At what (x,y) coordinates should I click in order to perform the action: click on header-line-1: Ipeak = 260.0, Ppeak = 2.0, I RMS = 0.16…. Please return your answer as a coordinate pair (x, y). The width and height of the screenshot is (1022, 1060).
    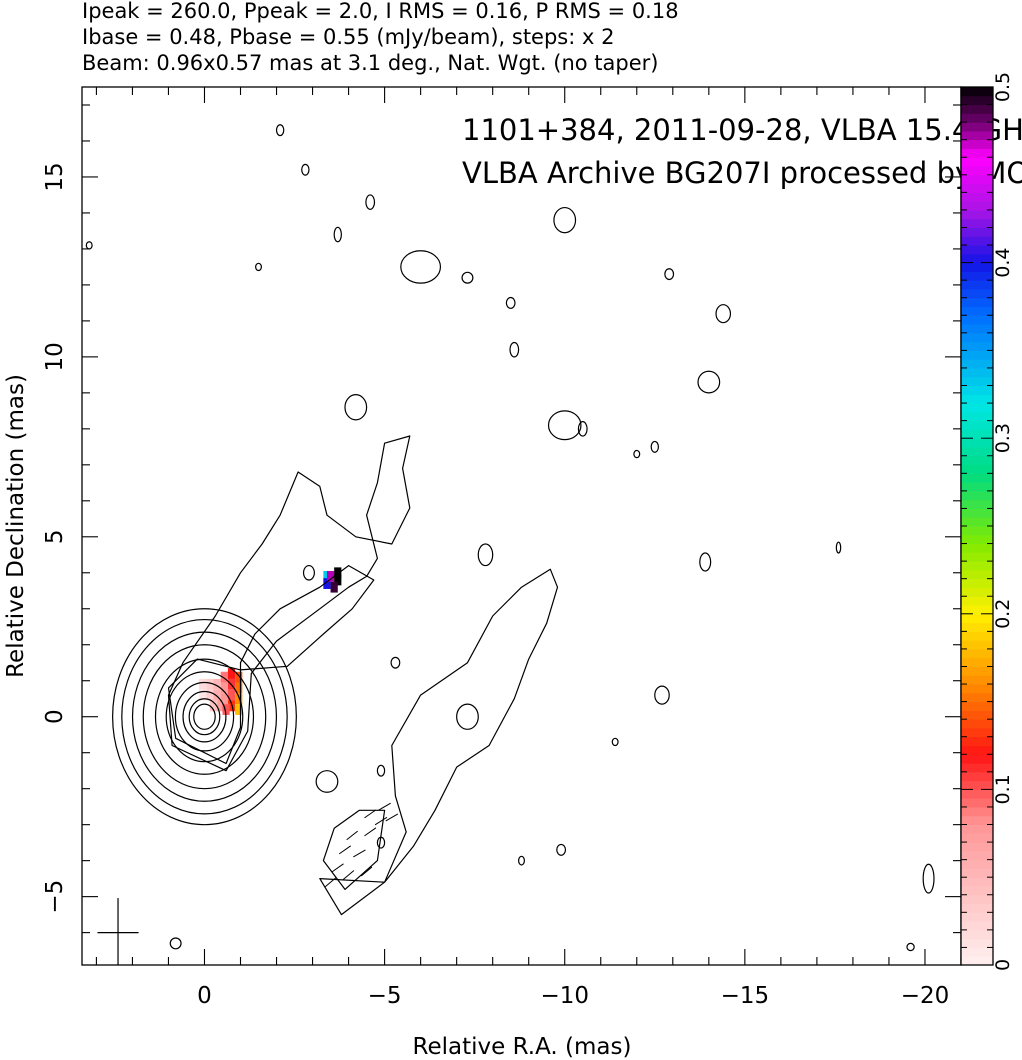
    Looking at the image, I should click on (380, 11).